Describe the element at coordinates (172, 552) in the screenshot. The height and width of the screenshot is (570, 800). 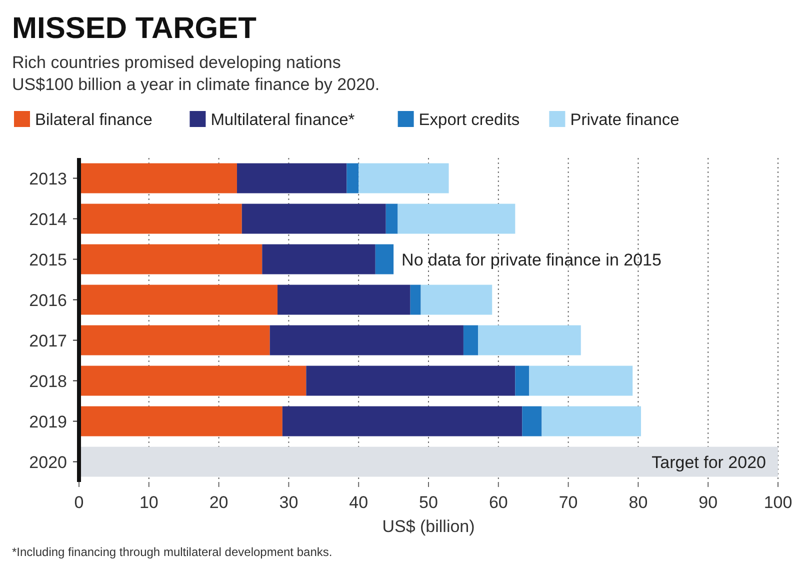
I see `text: *Including financing through multilateral development banks.` at that location.